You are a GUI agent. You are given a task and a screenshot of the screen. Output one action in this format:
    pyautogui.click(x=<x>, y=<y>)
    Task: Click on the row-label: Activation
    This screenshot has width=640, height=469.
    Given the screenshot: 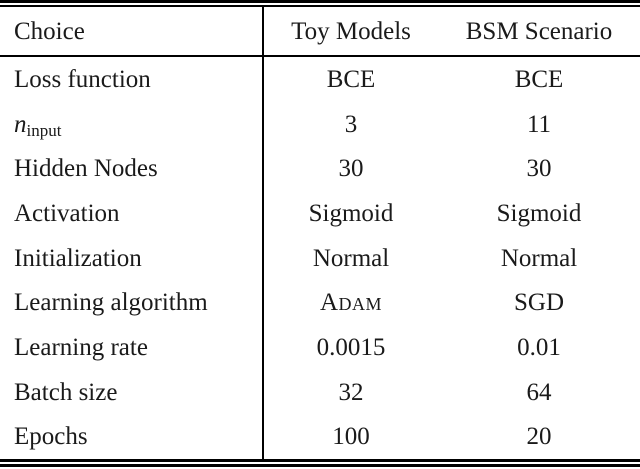 What is the action you would take?
    pyautogui.click(x=132, y=213)
    